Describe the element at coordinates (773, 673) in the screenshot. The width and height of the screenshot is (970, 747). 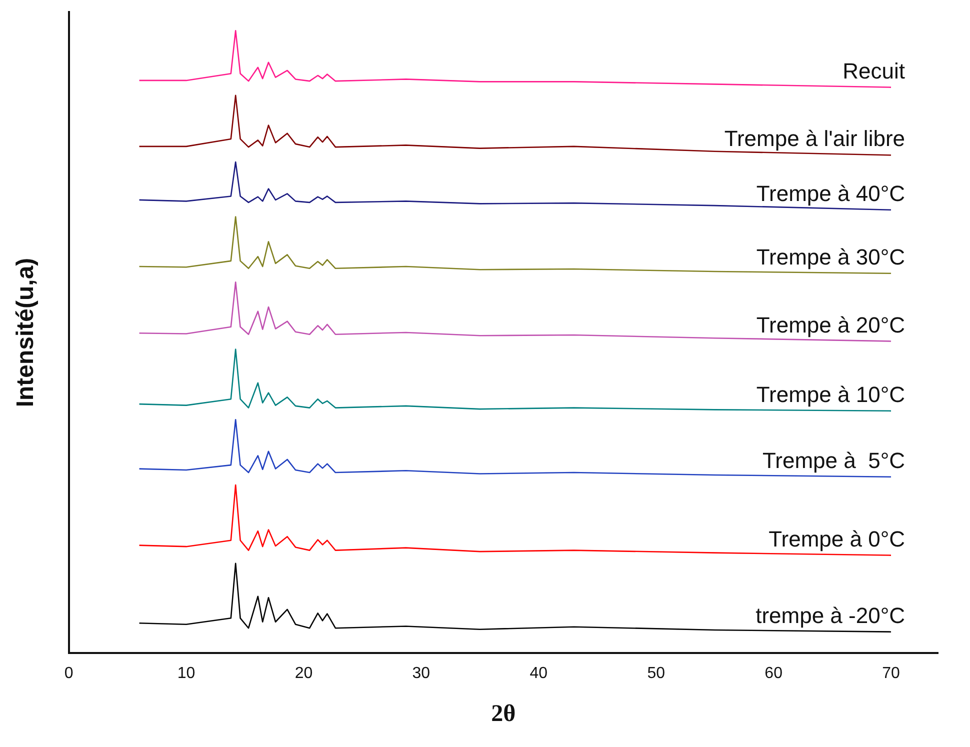
I see `x-tick-label: 60` at that location.